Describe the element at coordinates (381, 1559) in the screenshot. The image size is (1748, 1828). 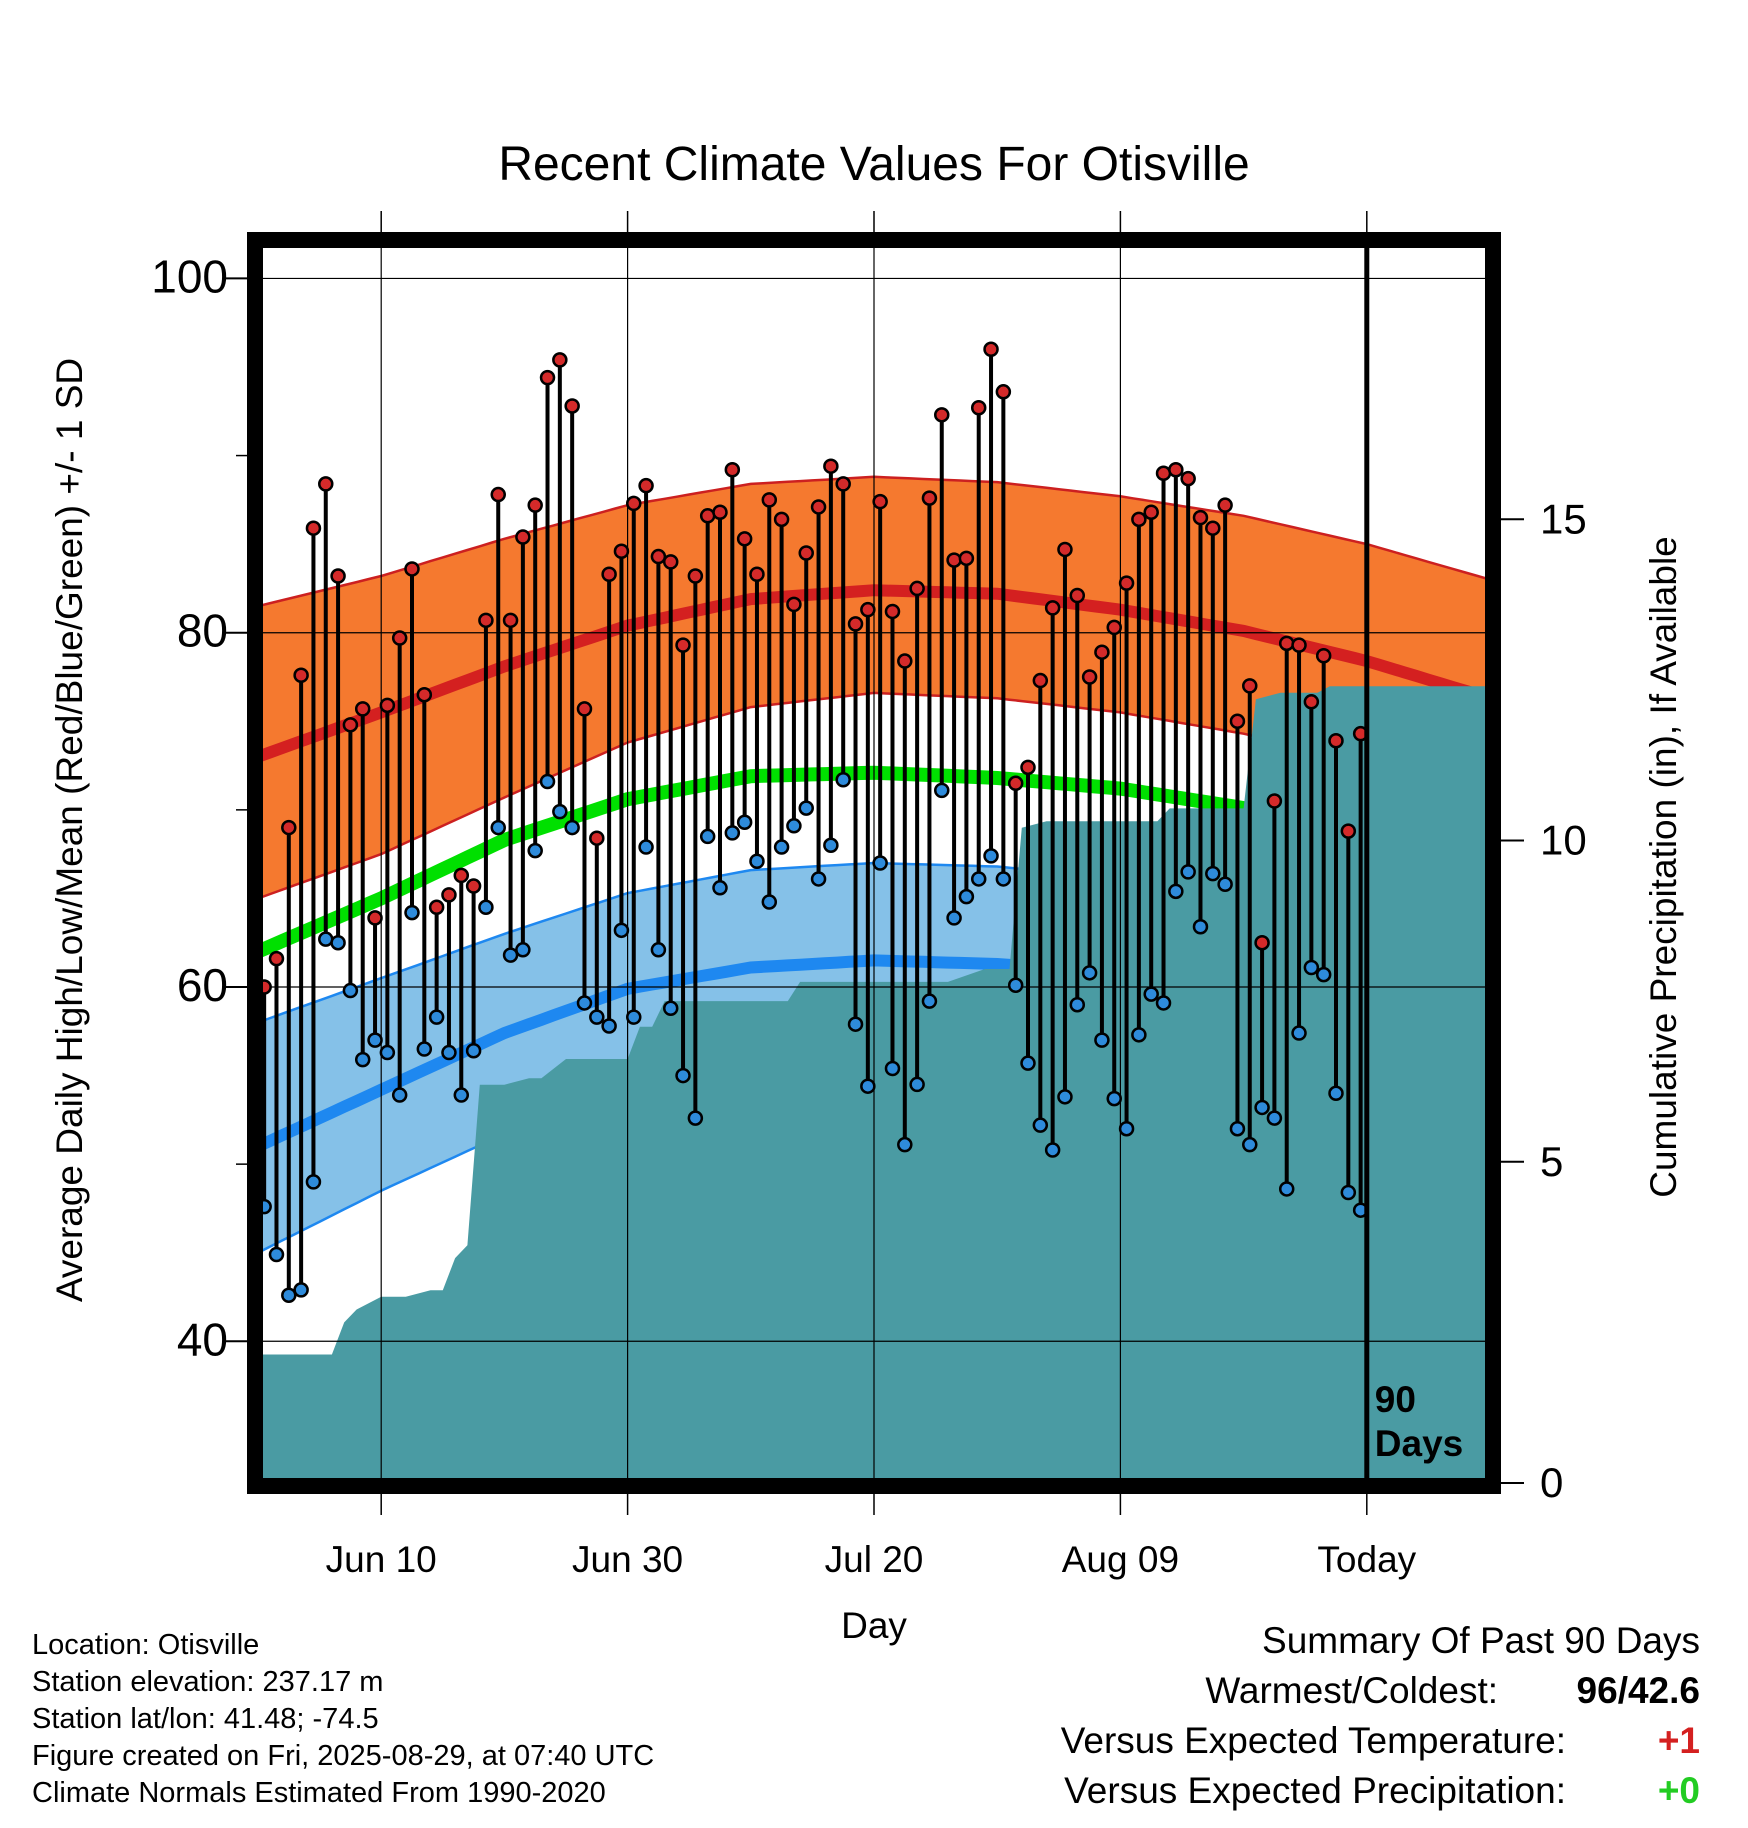
I see `x-tick-label: Jun 10` at that location.